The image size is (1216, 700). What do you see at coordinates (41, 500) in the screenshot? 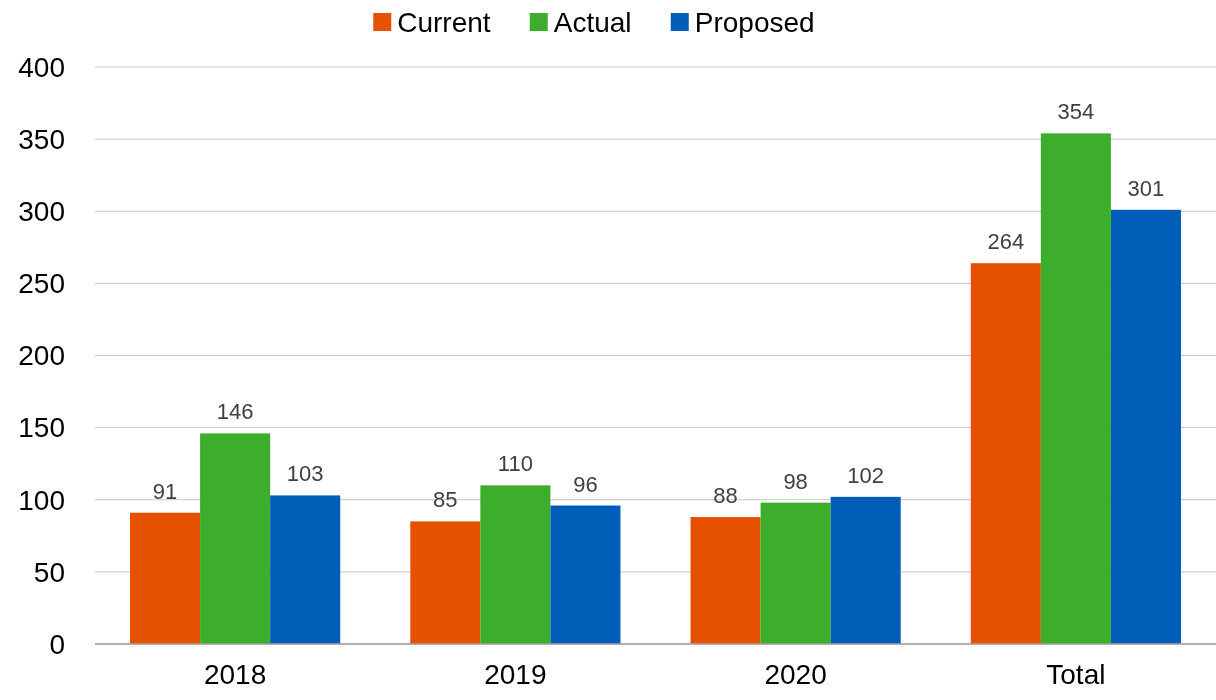
I see `y-tick-label: 100` at bounding box center [41, 500].